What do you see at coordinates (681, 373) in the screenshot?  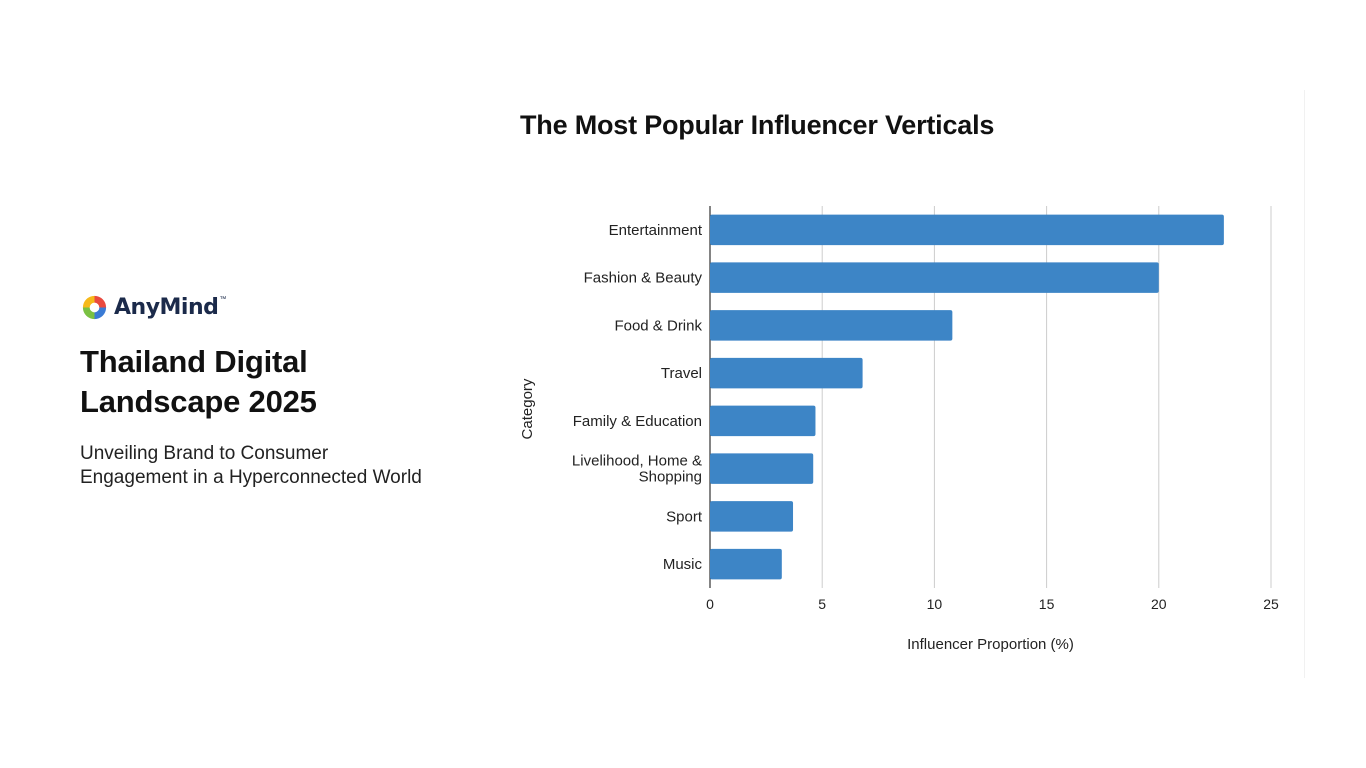 I see `category-label: Travel` at bounding box center [681, 373].